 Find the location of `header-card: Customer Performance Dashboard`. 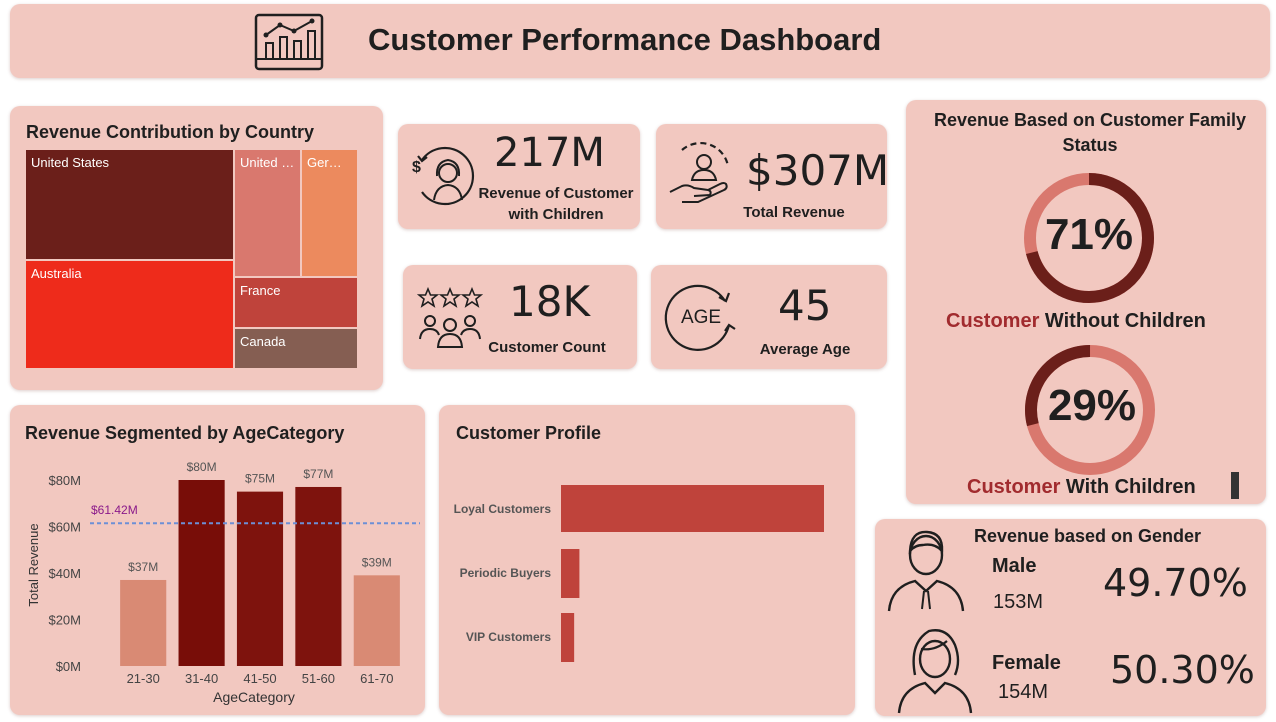

header-card: Customer Performance Dashboard is located at coordinates (640, 41).